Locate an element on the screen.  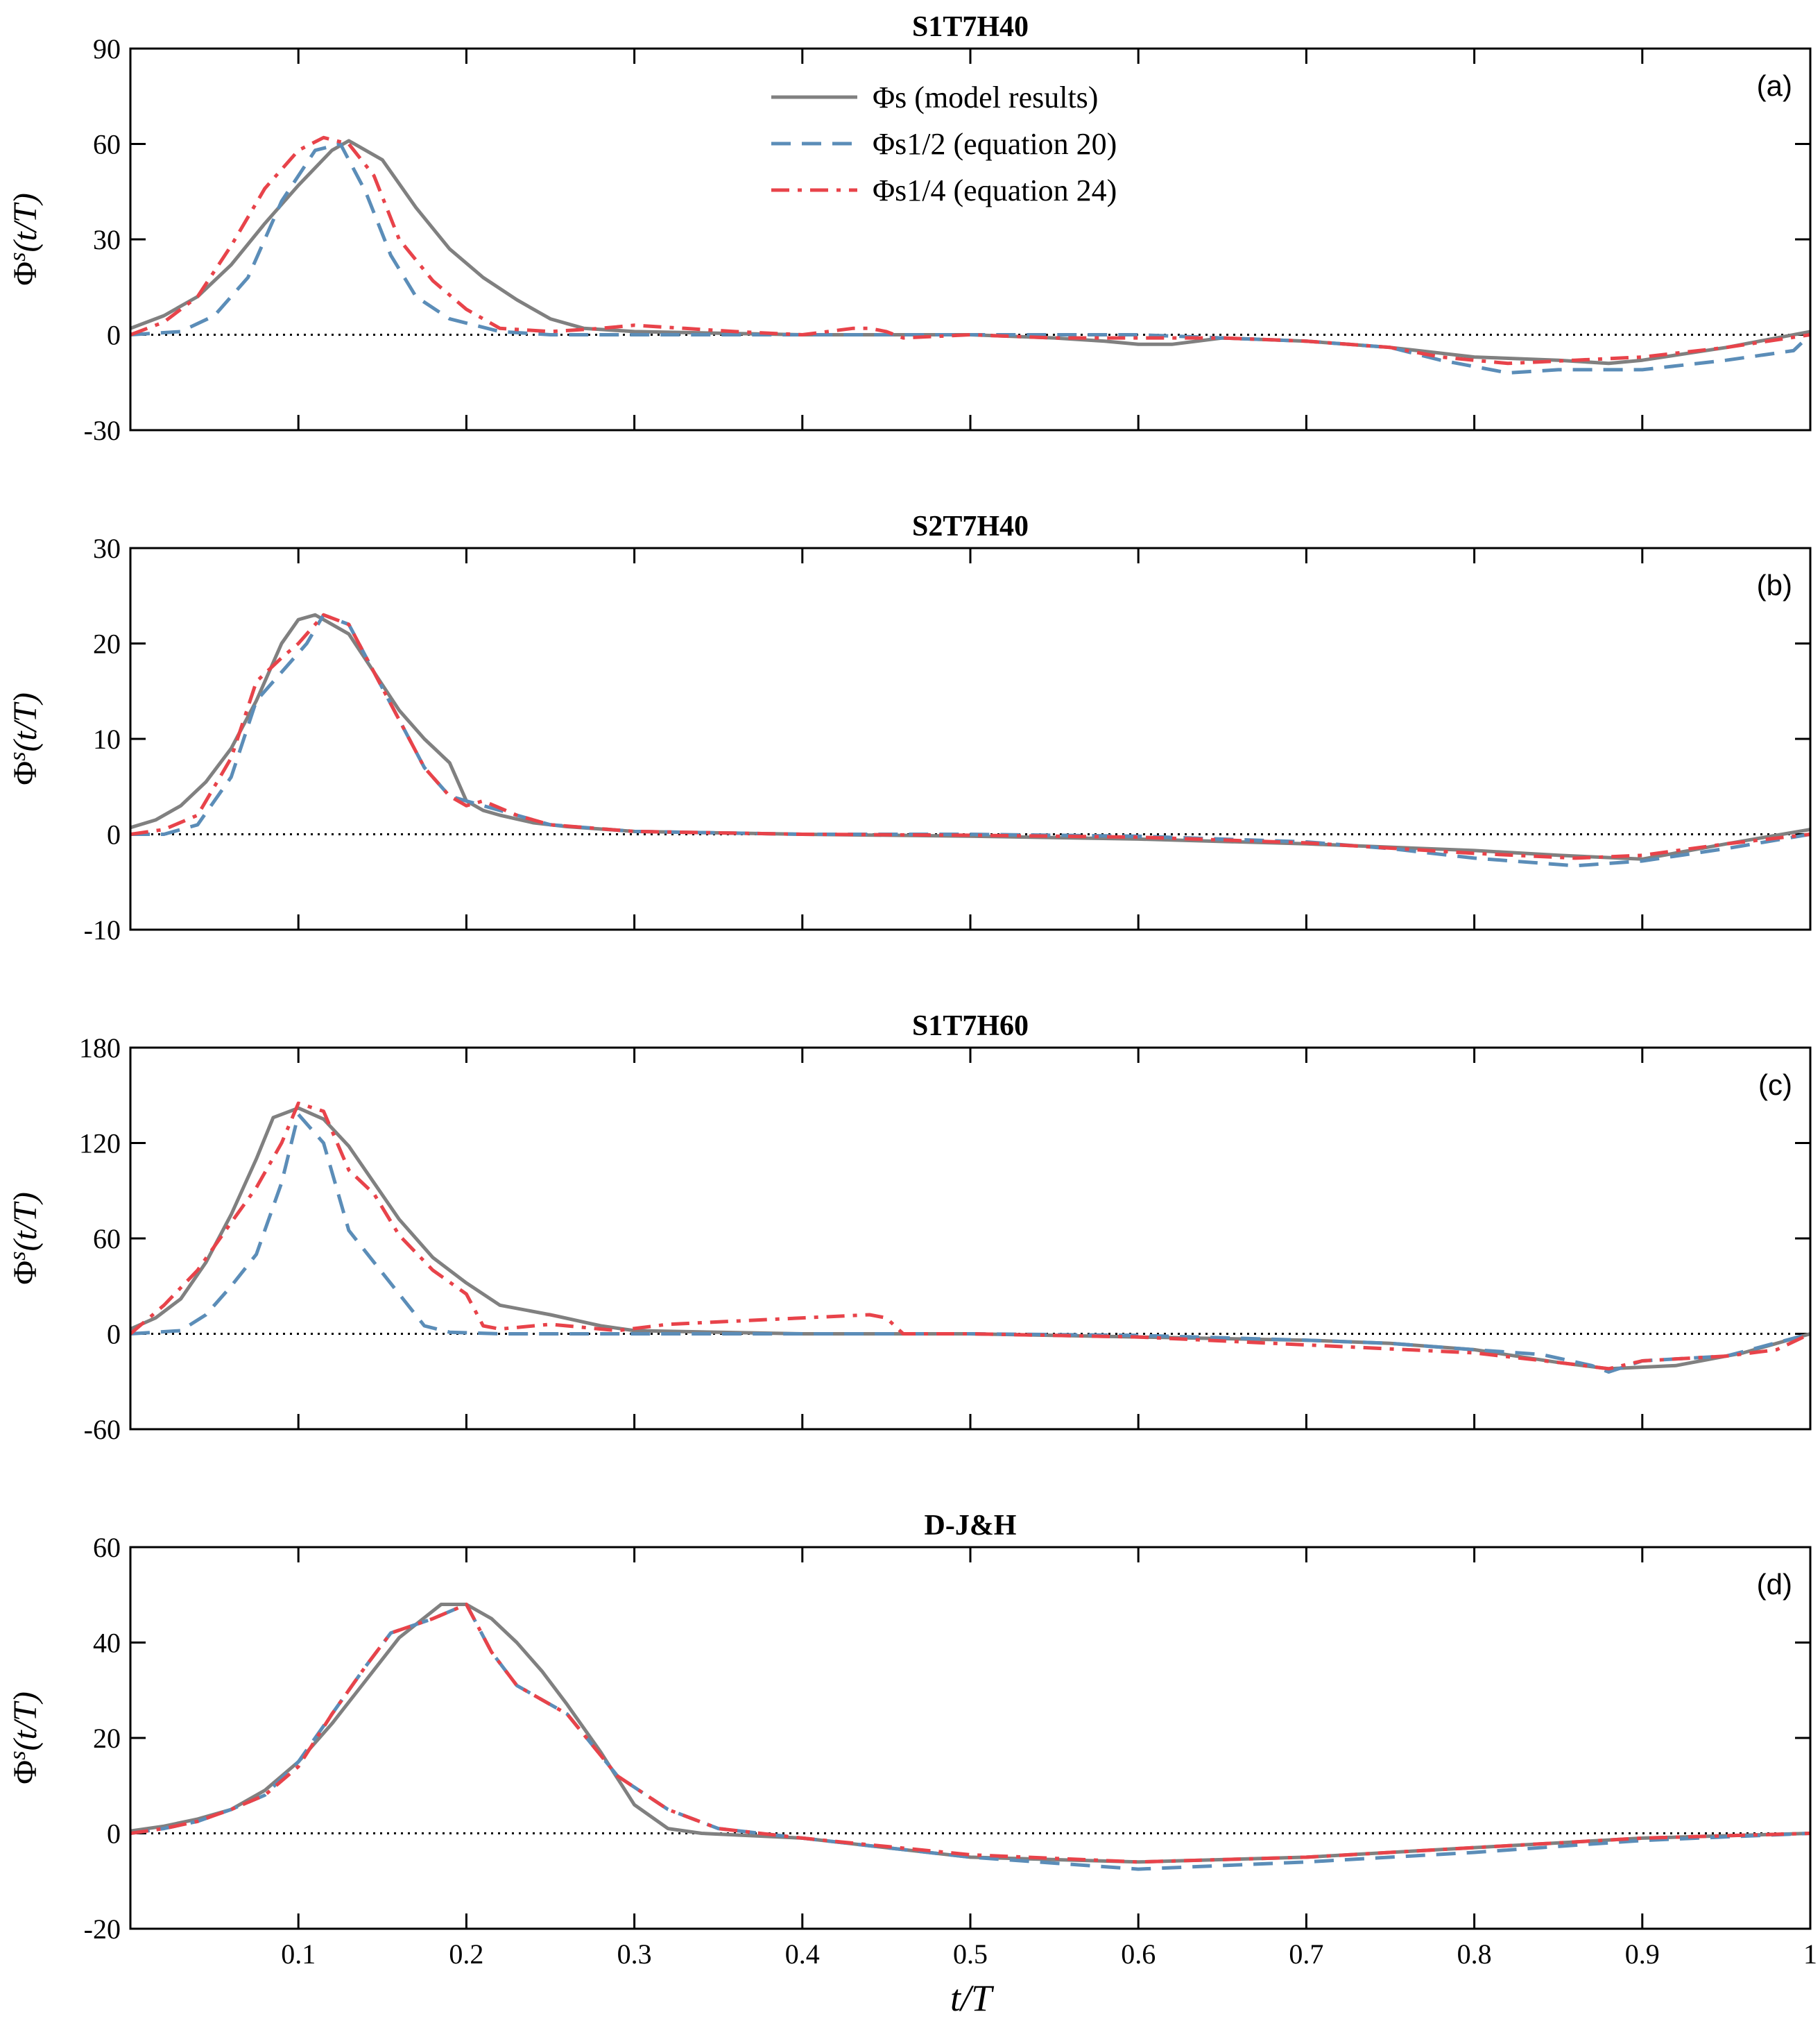
y-tick-label: -60 is located at coordinates (102, 1430).